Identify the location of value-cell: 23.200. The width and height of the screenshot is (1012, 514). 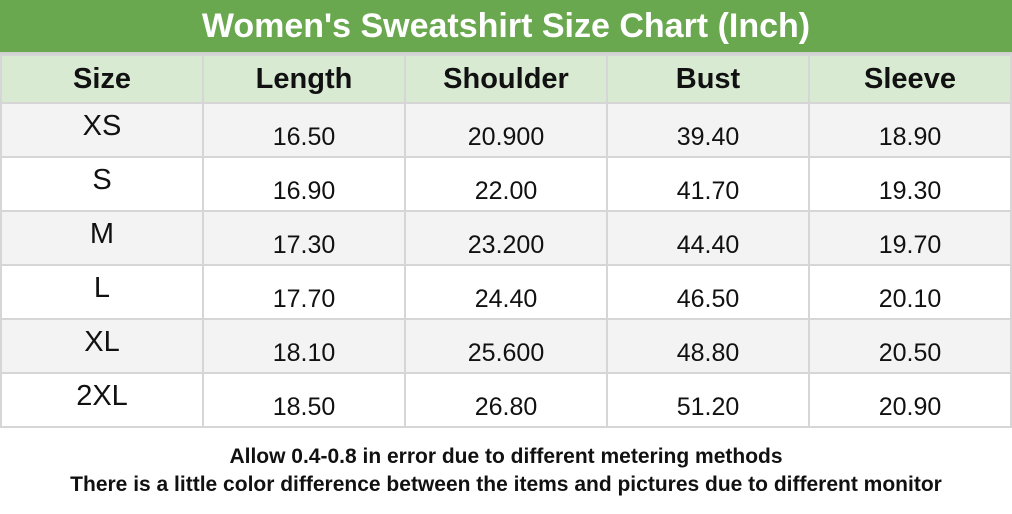
(506, 238).